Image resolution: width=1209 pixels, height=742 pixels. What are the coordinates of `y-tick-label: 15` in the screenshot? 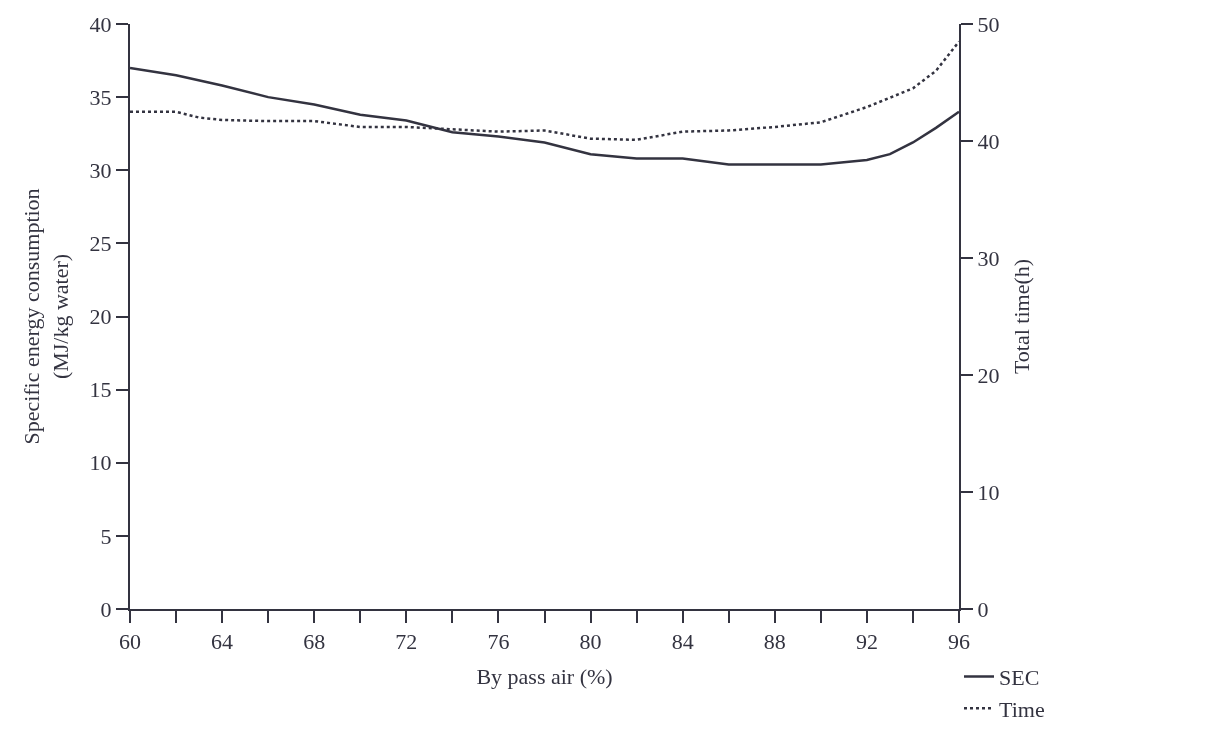 It's located at (100, 390).